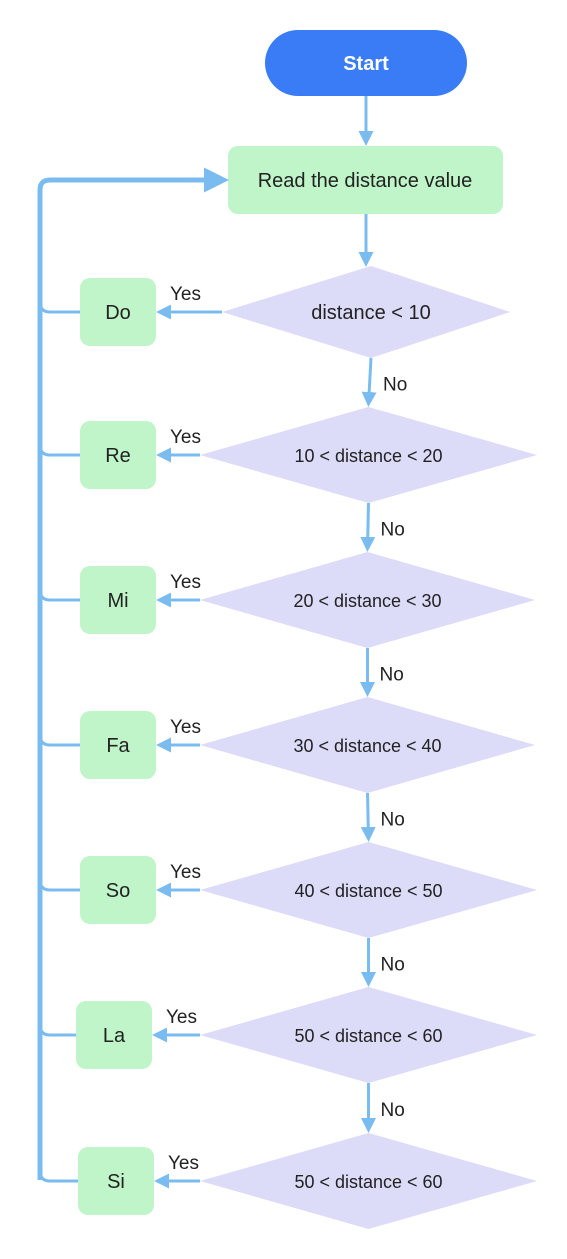 The width and height of the screenshot is (567, 1259). I want to click on decision-condition: 10 < distance < 20, so click(368, 456).